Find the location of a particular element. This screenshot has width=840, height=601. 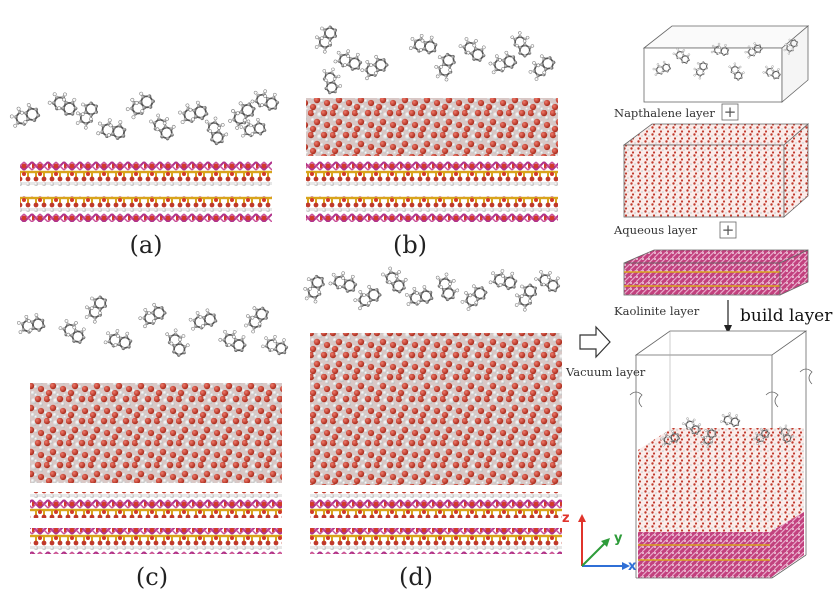

assembled-system-box is located at coordinates (721, 454).